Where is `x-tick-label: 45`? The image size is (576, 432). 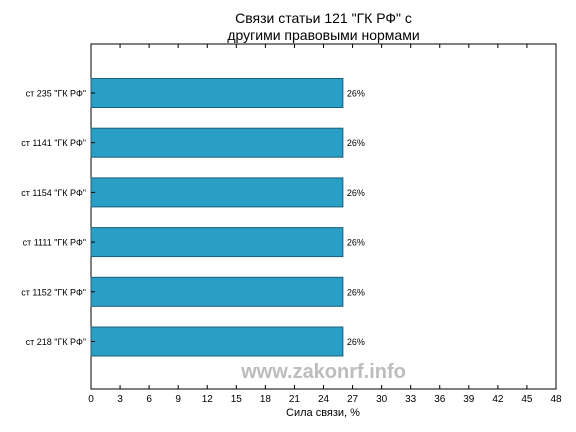
x-tick-label: 45 is located at coordinates (527, 399).